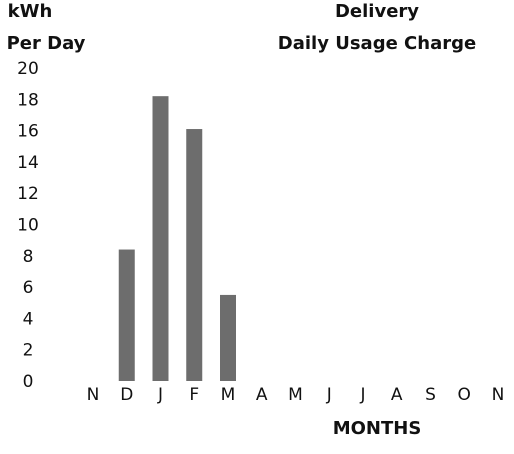 Image resolution: width=514 pixels, height=454 pixels. I want to click on bars, so click(177, 239).